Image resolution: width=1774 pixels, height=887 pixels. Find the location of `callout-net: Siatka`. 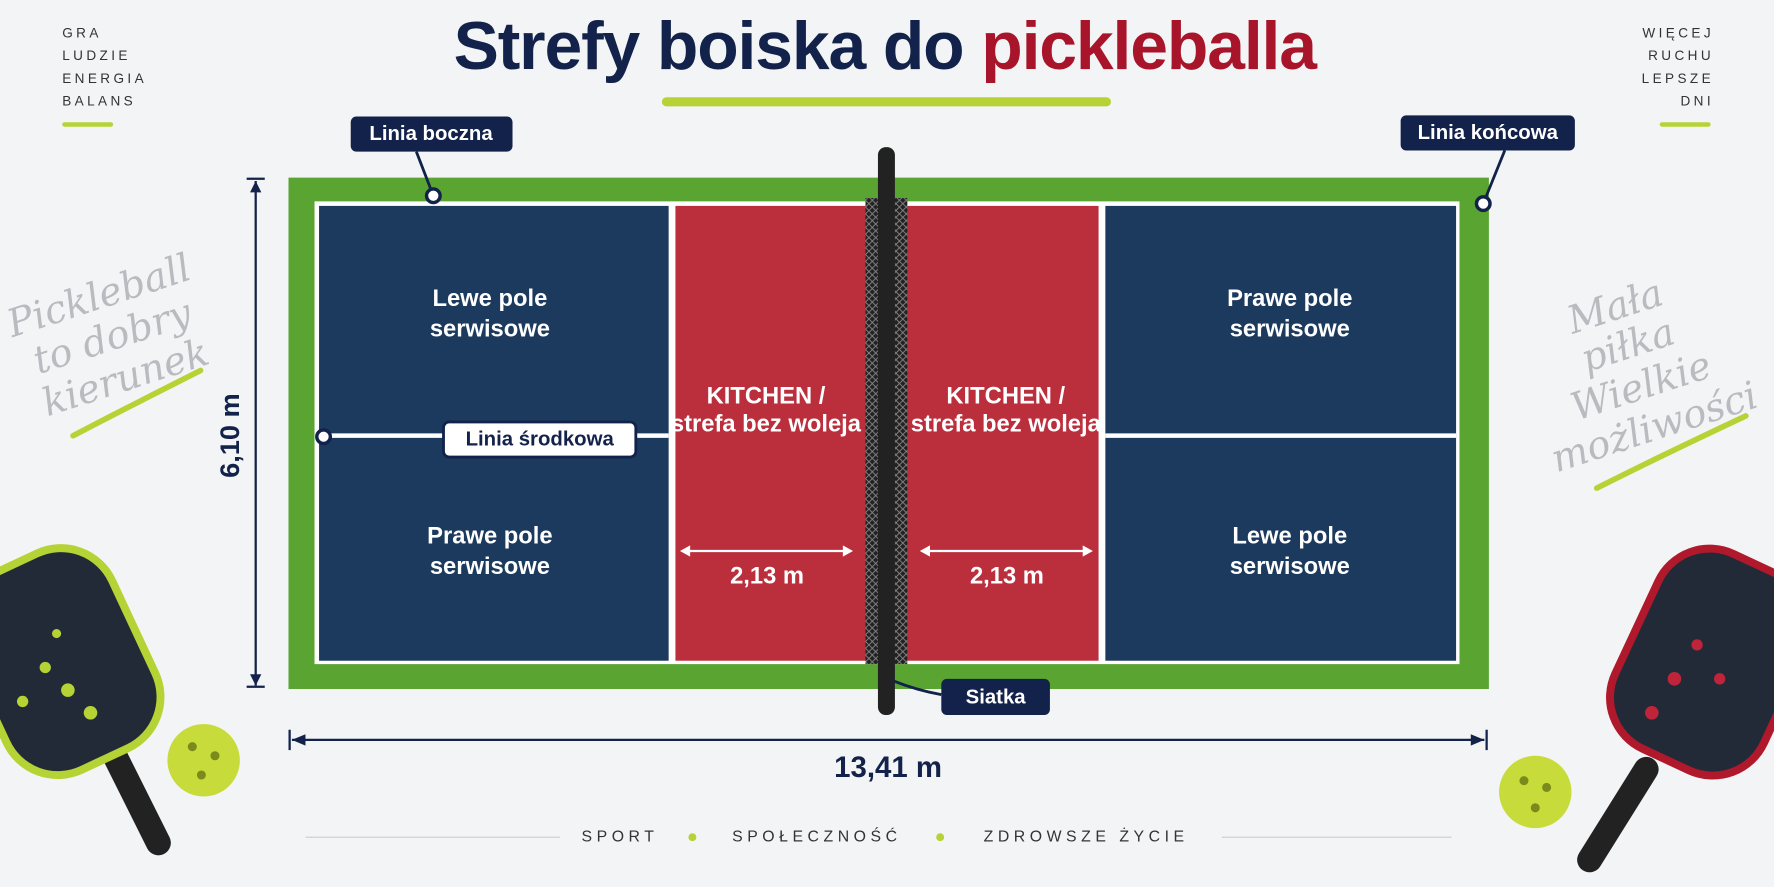

callout-net: Siatka is located at coordinates (971, 697).